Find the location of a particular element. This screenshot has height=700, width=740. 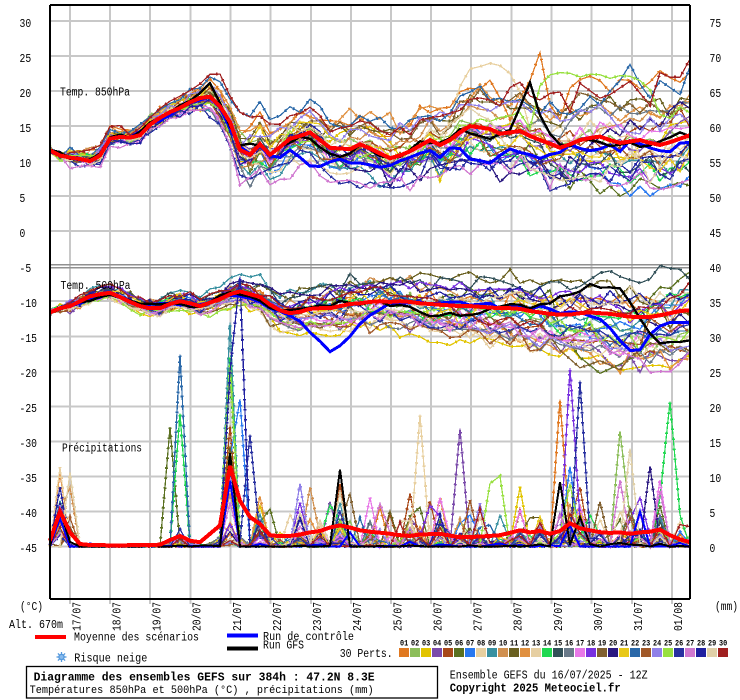

svg-text: 07 is located at coordinates (470, 644).